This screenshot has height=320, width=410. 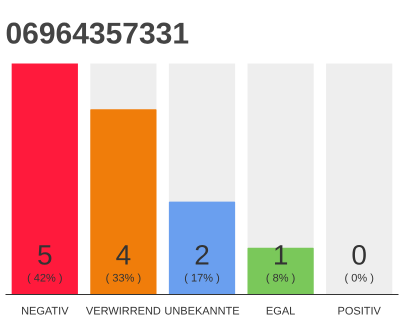 What do you see at coordinates (281, 261) in the screenshot?
I see `data-label: 1 ( 8% )` at bounding box center [281, 261].